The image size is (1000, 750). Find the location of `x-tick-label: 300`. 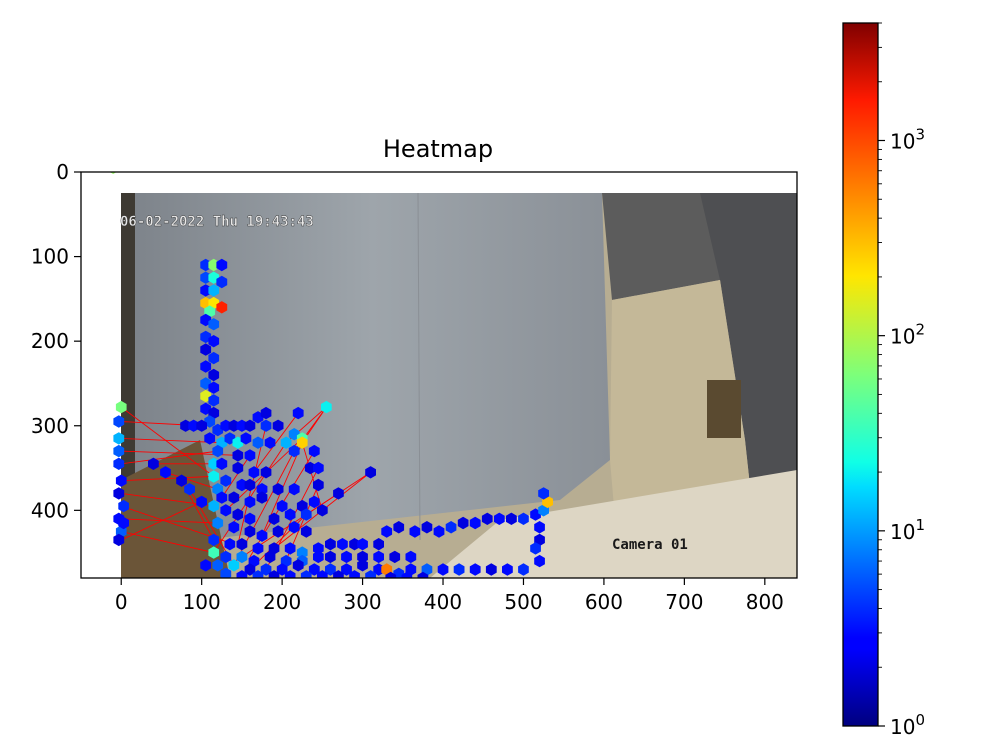

x-tick-label: 300 is located at coordinates (362, 602).